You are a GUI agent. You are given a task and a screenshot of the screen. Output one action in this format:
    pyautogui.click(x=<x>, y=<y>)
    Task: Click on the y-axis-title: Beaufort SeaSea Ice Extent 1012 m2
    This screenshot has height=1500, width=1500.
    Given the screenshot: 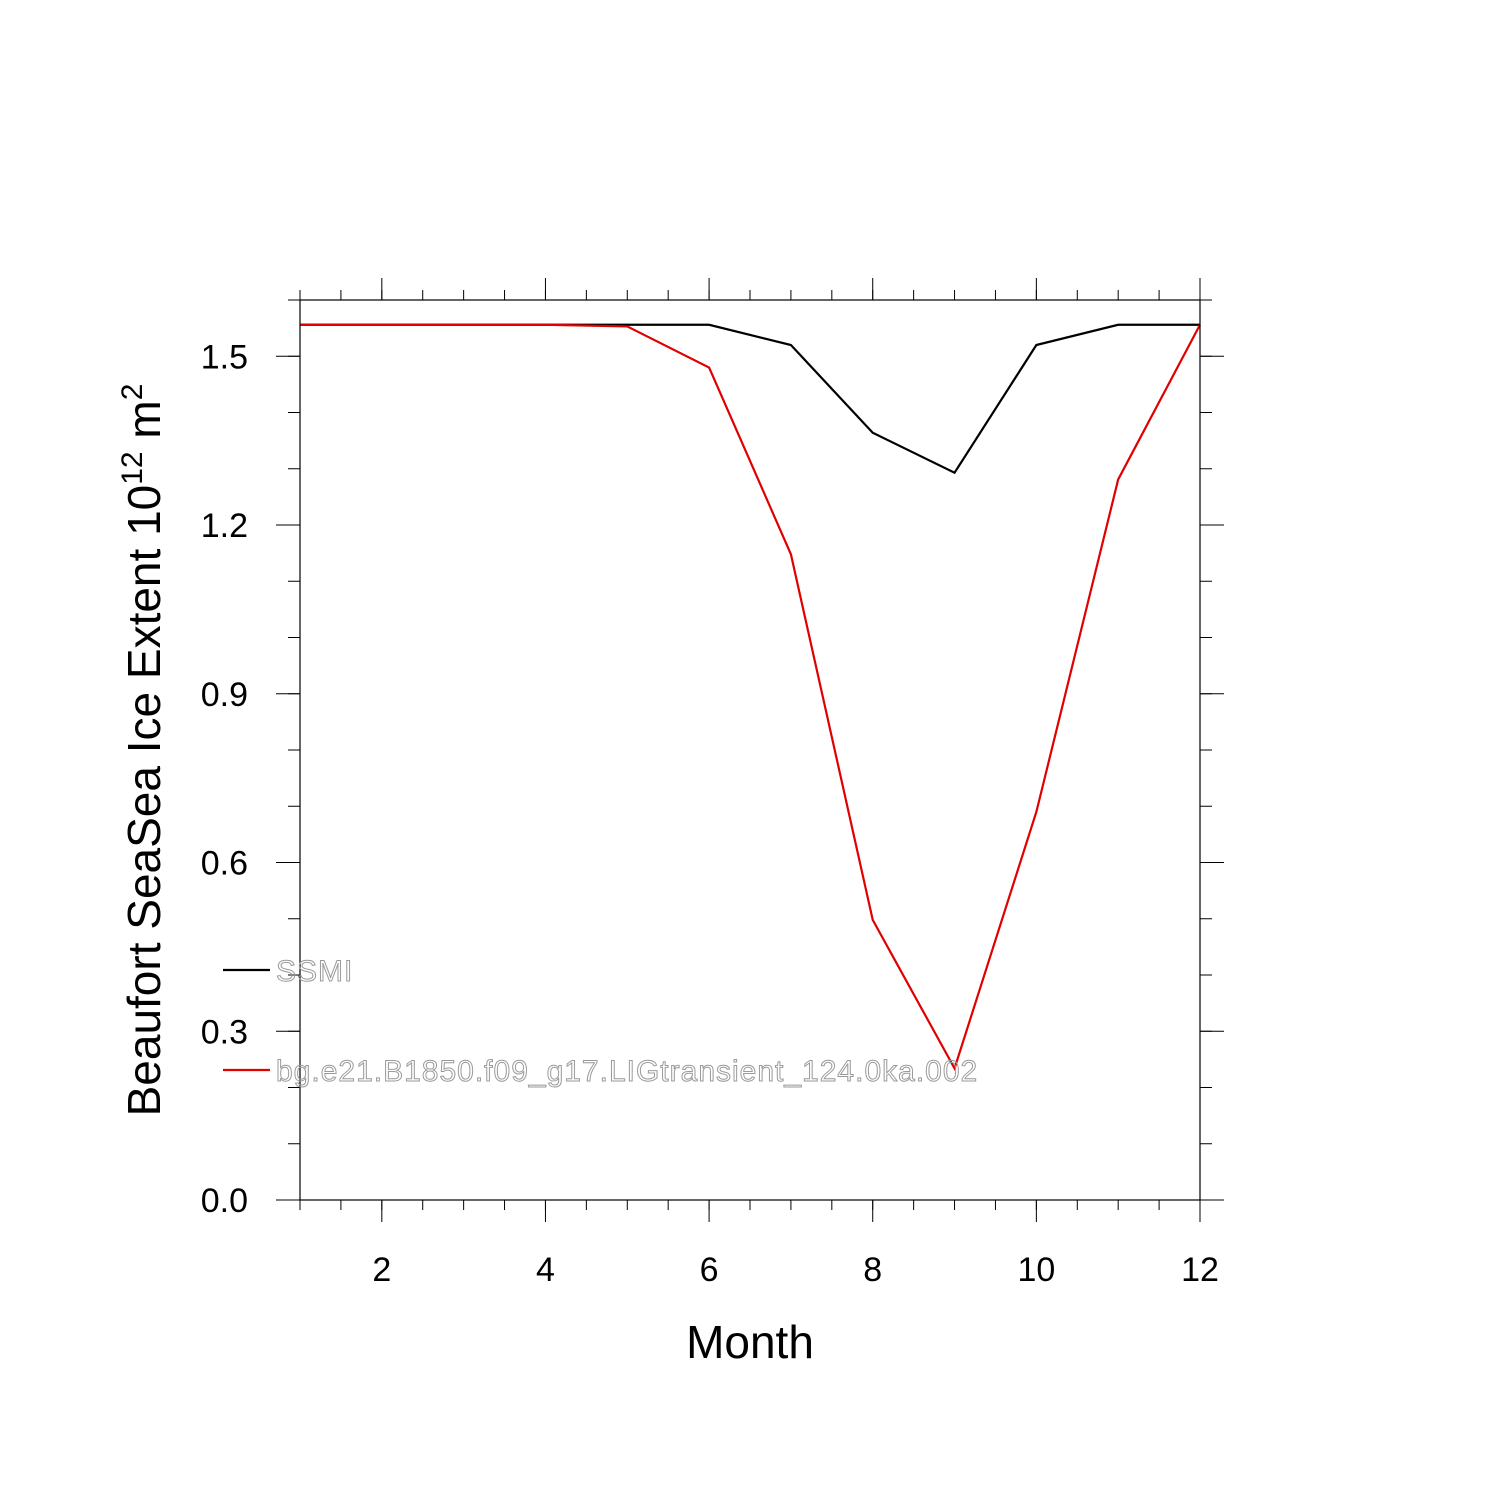 What is the action you would take?
    pyautogui.click(x=143, y=750)
    